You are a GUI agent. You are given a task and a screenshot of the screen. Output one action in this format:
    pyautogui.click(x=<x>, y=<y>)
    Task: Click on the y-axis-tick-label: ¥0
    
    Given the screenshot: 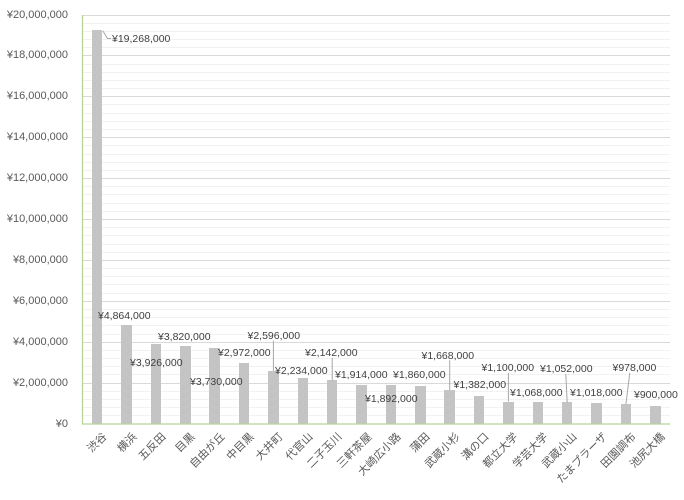 What is the action you would take?
    pyautogui.click(x=61, y=423)
    